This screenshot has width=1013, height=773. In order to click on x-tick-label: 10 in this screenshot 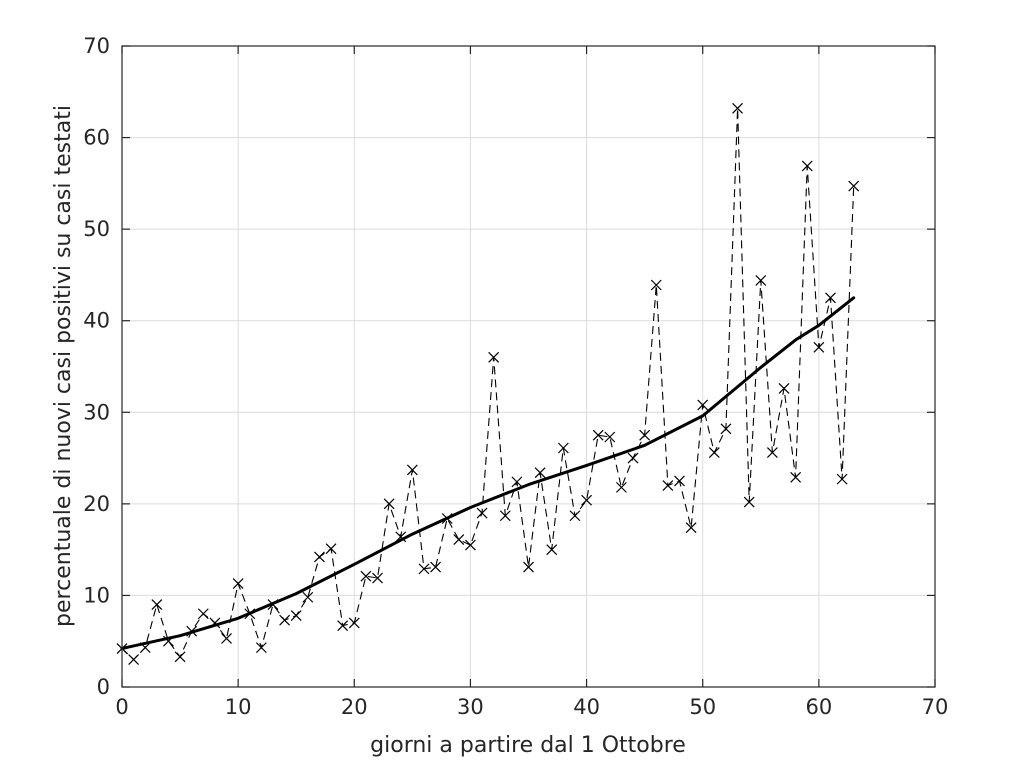, I will do `click(238, 707)`.